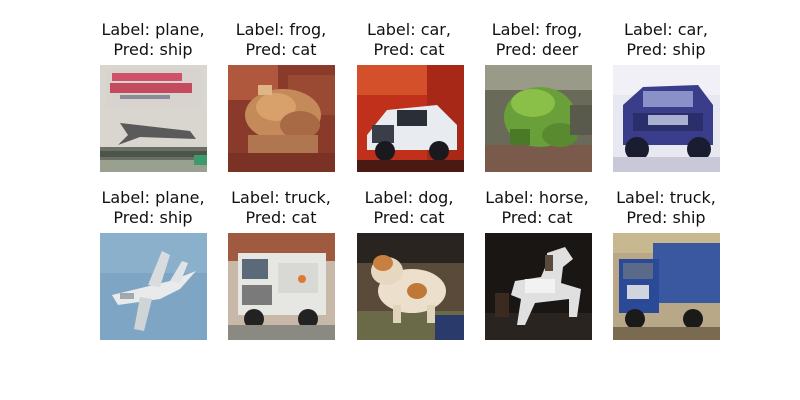  I want to click on sample-cell-4: Label: frog, Pred: deer, so click(537, 40).